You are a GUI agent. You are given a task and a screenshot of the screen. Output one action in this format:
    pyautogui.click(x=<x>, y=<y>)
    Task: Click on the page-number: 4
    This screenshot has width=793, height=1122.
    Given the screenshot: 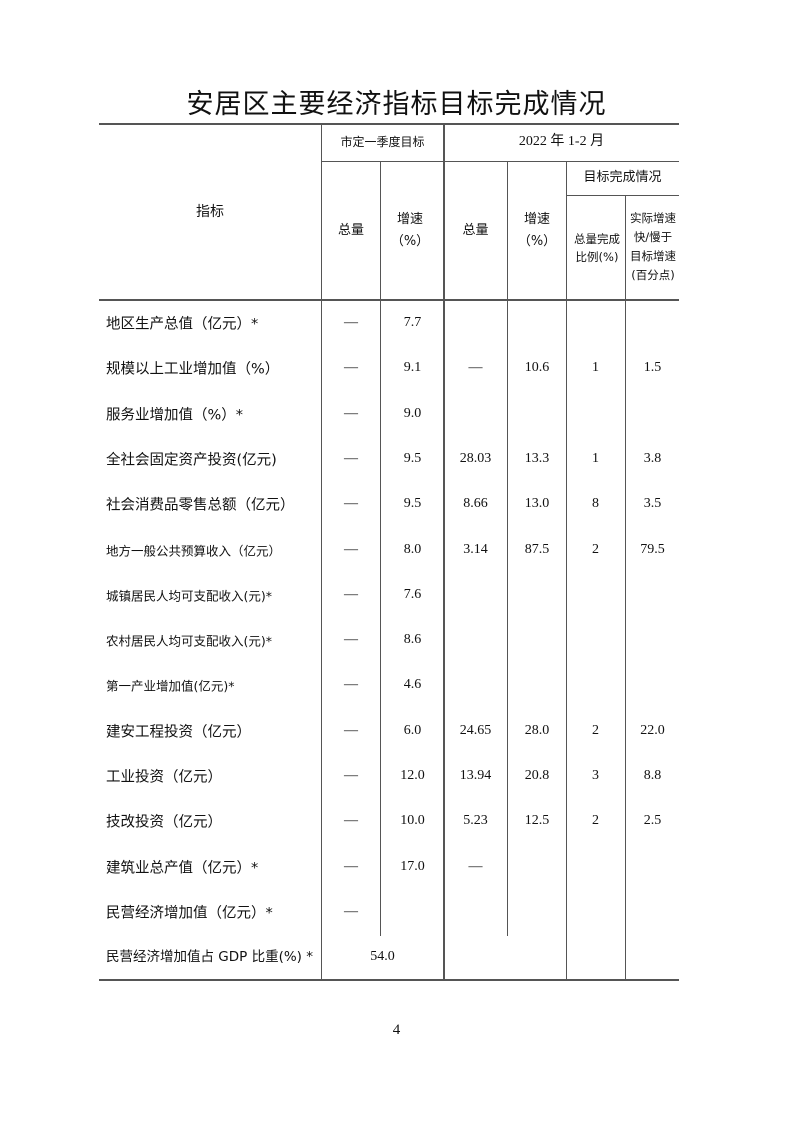 What is the action you would take?
    pyautogui.click(x=396, y=1030)
    